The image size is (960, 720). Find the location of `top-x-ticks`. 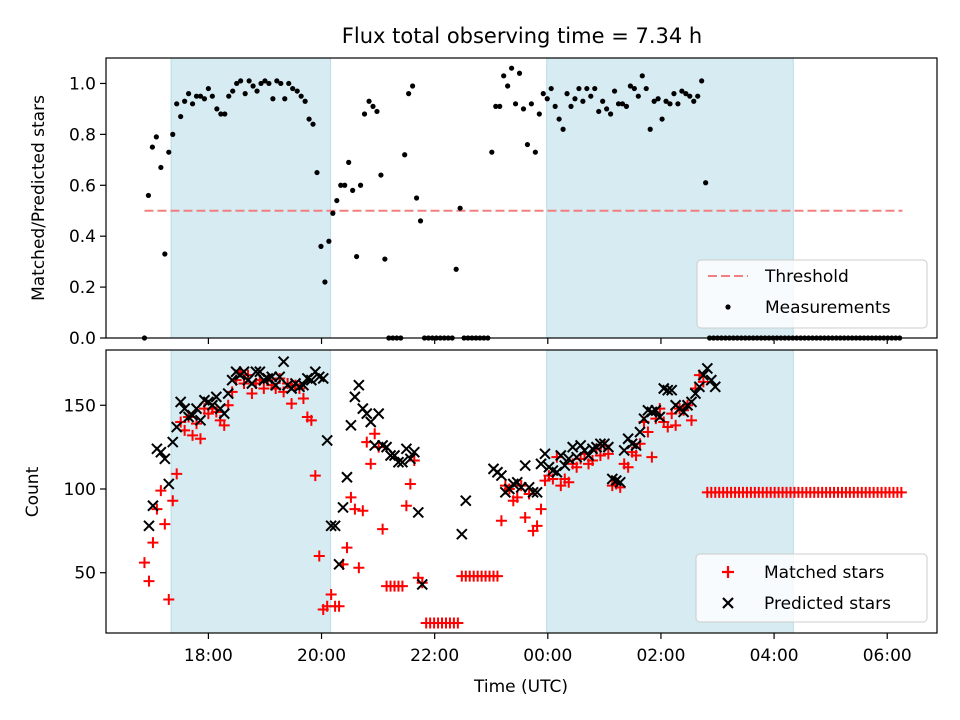

top-x-ticks is located at coordinates (547, 341).